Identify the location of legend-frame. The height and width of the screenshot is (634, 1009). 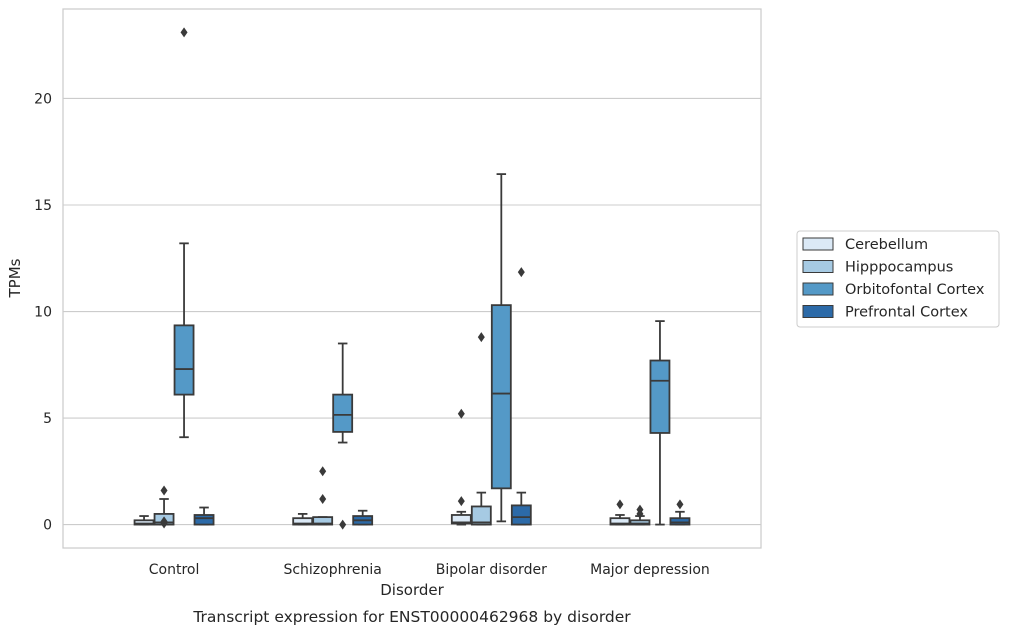
(898, 279).